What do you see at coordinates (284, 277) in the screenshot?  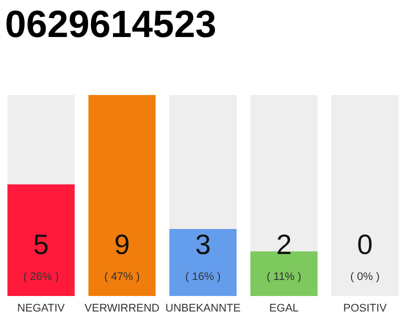 I see `annotation: ( 11% )` at bounding box center [284, 277].